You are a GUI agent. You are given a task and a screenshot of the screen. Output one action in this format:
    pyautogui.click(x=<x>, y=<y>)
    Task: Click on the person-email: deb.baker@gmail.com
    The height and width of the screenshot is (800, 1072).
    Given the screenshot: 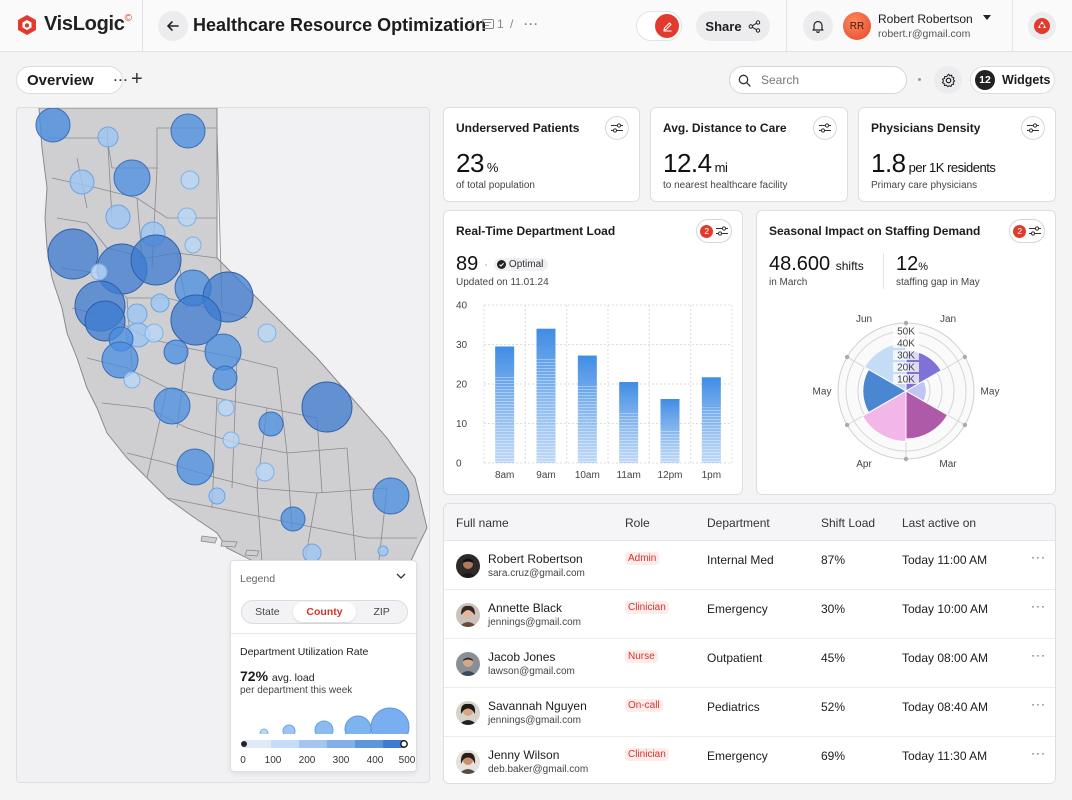 What is the action you would take?
    pyautogui.click(x=538, y=769)
    